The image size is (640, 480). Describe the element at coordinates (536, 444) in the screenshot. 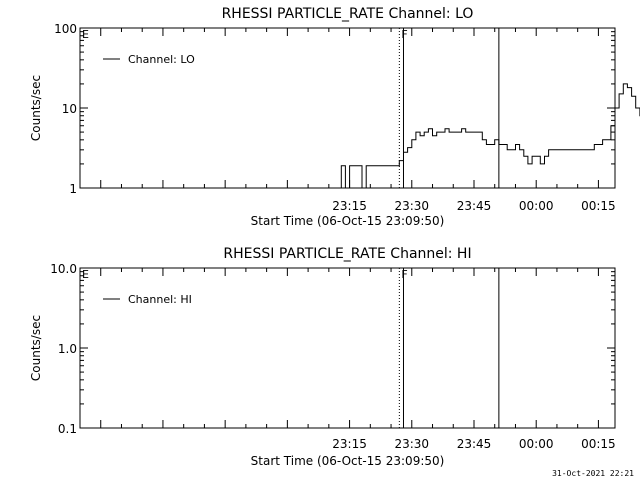

I see `x-tick-label-1: 00:00` at that location.